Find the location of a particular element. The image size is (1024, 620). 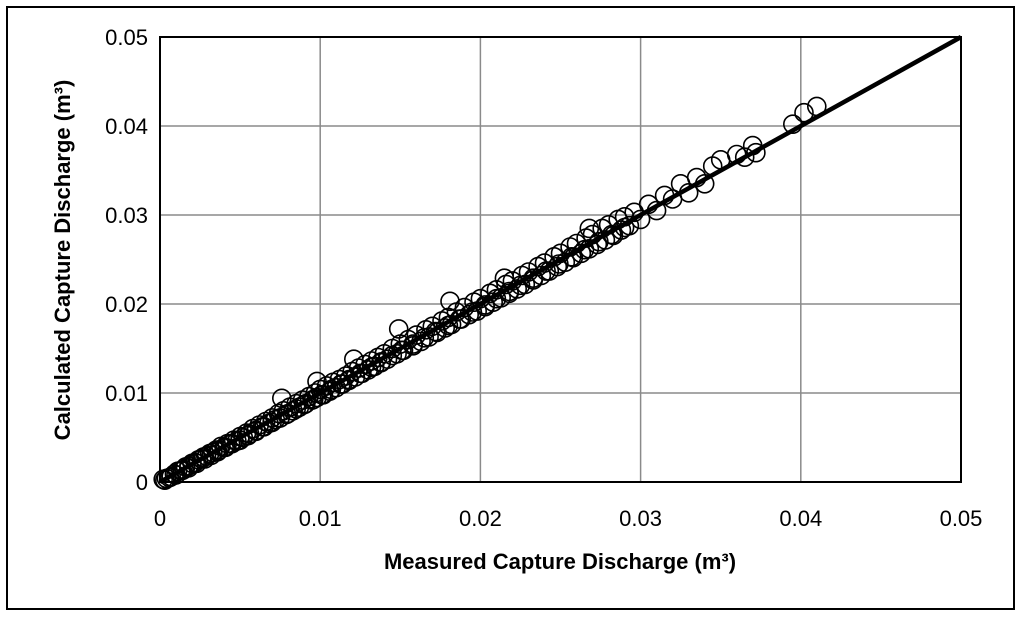

x-tick-label: 0.02 is located at coordinates (480, 518).